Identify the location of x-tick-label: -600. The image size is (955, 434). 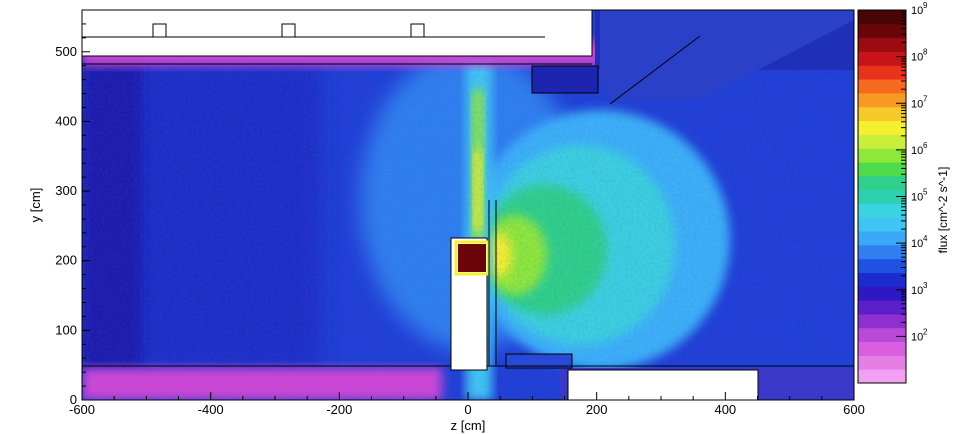
(82, 409).